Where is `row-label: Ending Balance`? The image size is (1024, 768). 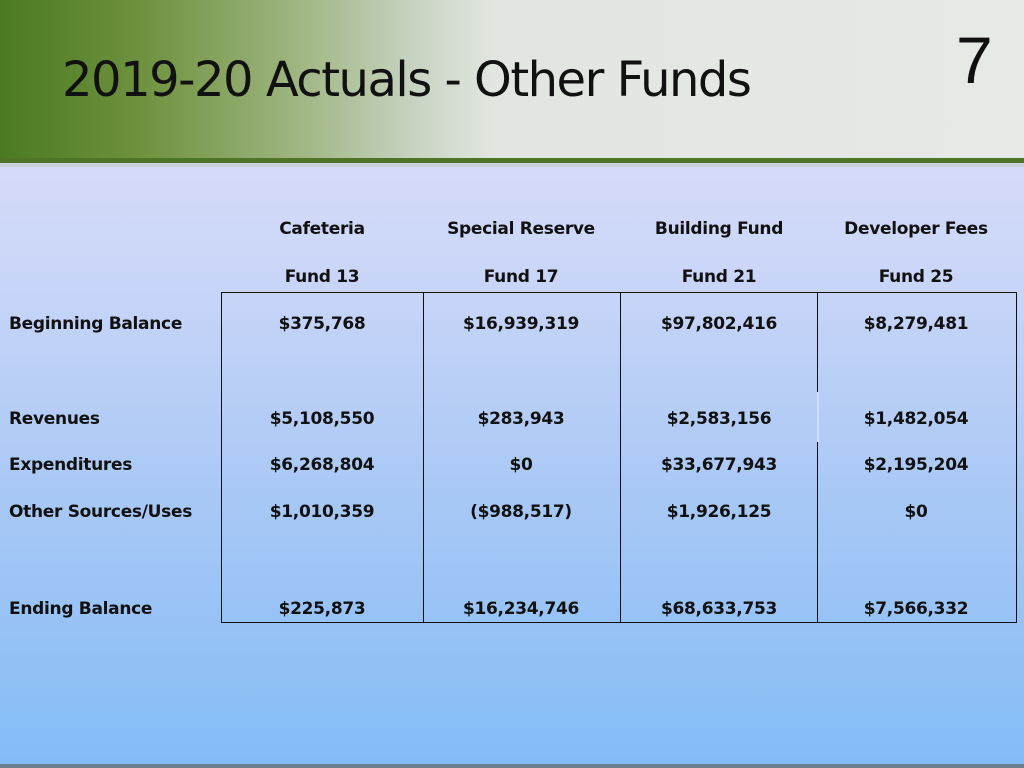 row-label: Ending Balance is located at coordinates (81, 609).